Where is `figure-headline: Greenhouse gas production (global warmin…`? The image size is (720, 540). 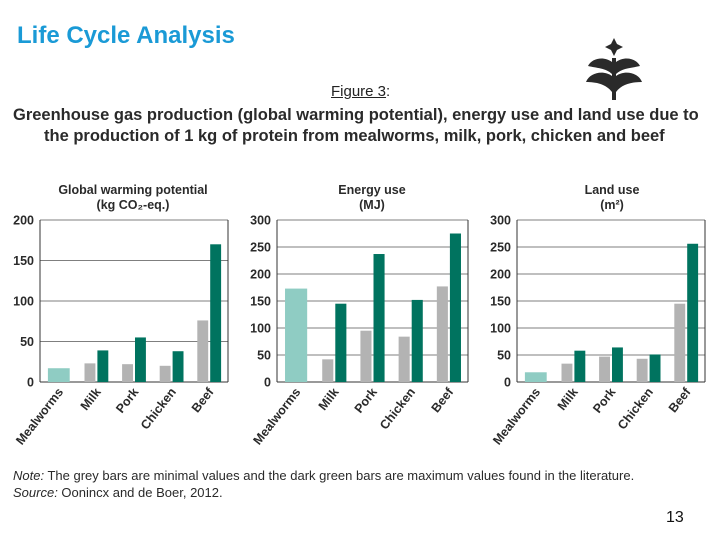 figure-headline: Greenhouse gas production (global warmin… is located at coordinates (363, 126).